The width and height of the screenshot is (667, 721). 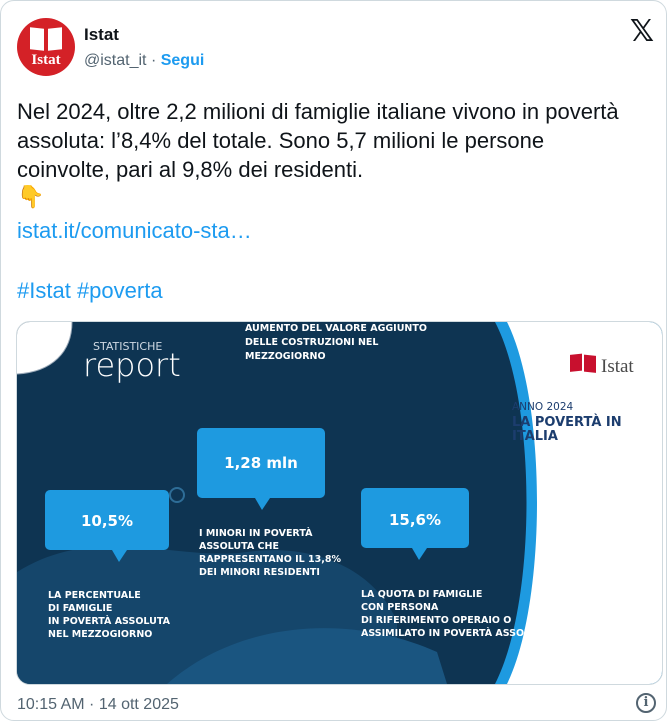 I want to click on header-arc, so click(x=44, y=348).